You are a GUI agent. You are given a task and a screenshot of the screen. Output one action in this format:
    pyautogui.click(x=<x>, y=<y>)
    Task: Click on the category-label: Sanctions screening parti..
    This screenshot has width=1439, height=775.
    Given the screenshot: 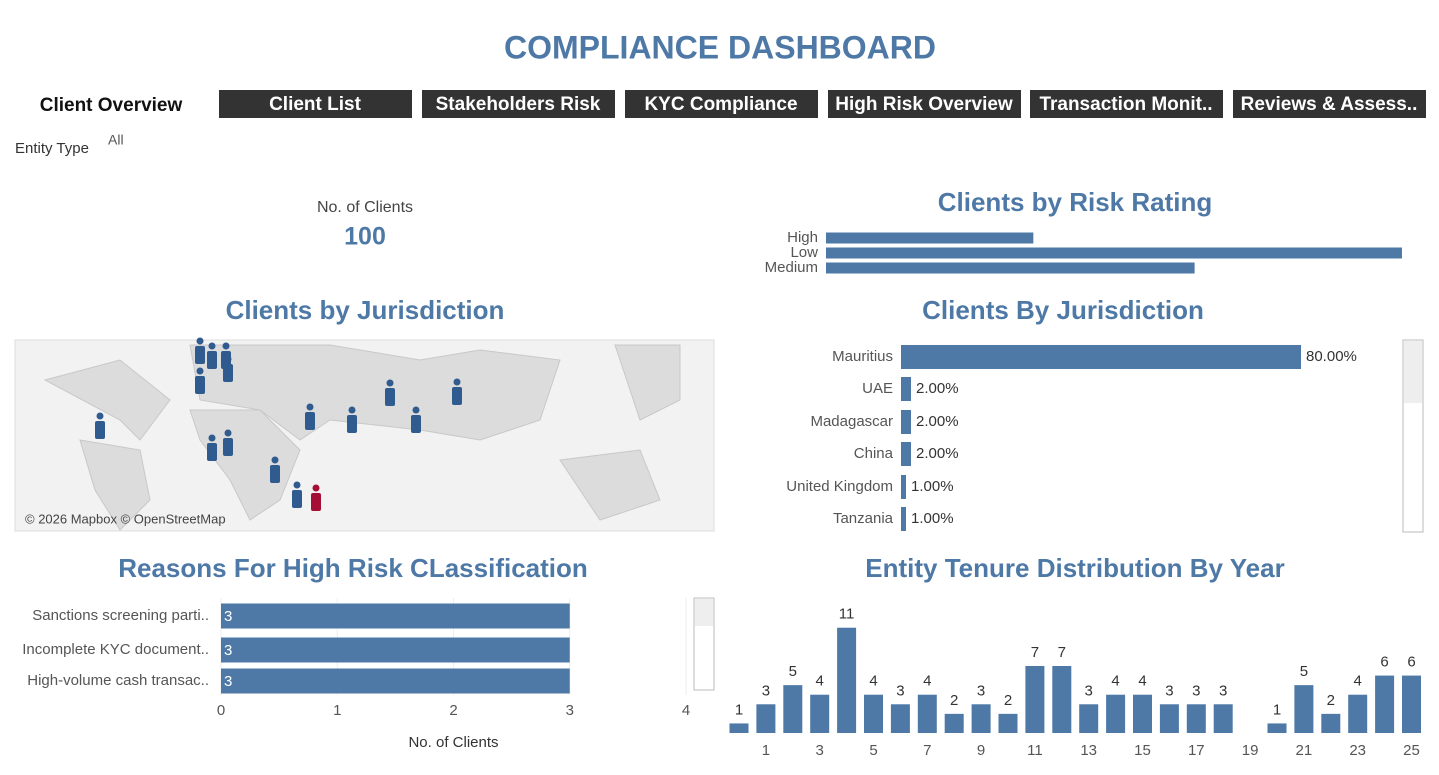 What is the action you would take?
    pyautogui.click(x=120, y=615)
    